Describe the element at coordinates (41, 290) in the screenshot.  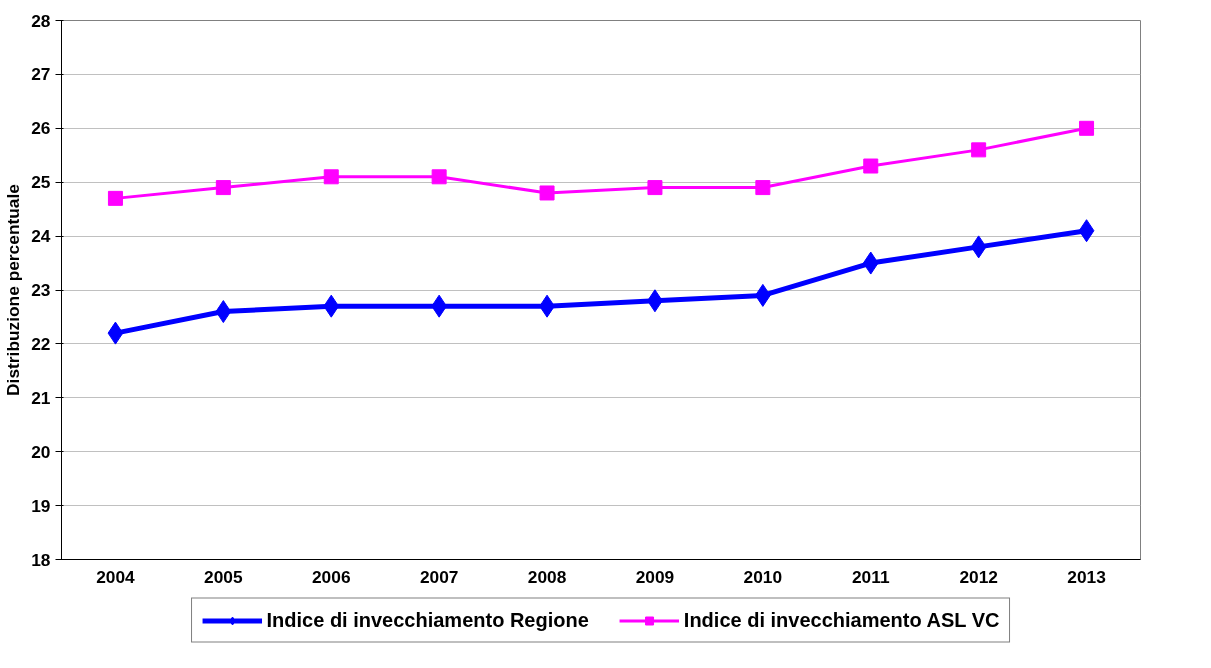
I see `y-tick-label: 23` at that location.